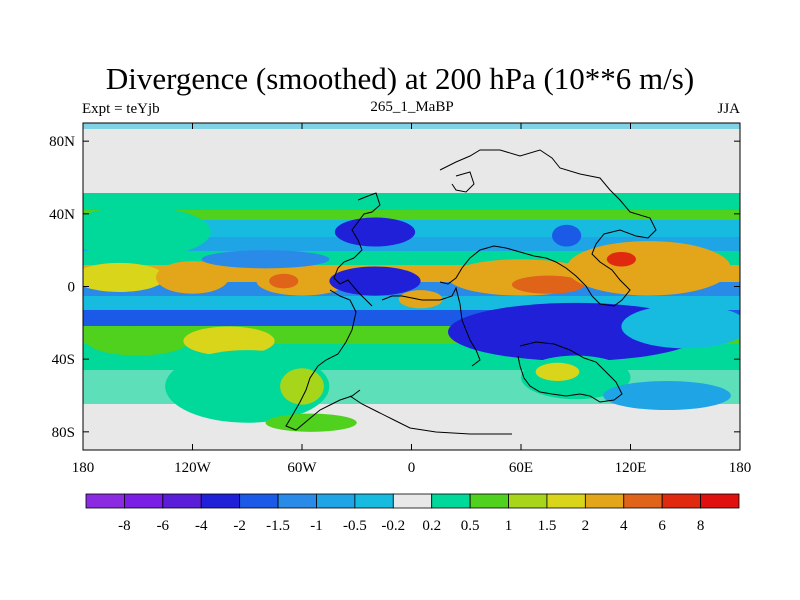 This screenshot has height=600, width=800. What do you see at coordinates (509, 526) in the screenshot?
I see `colorbar-label: 1` at bounding box center [509, 526].